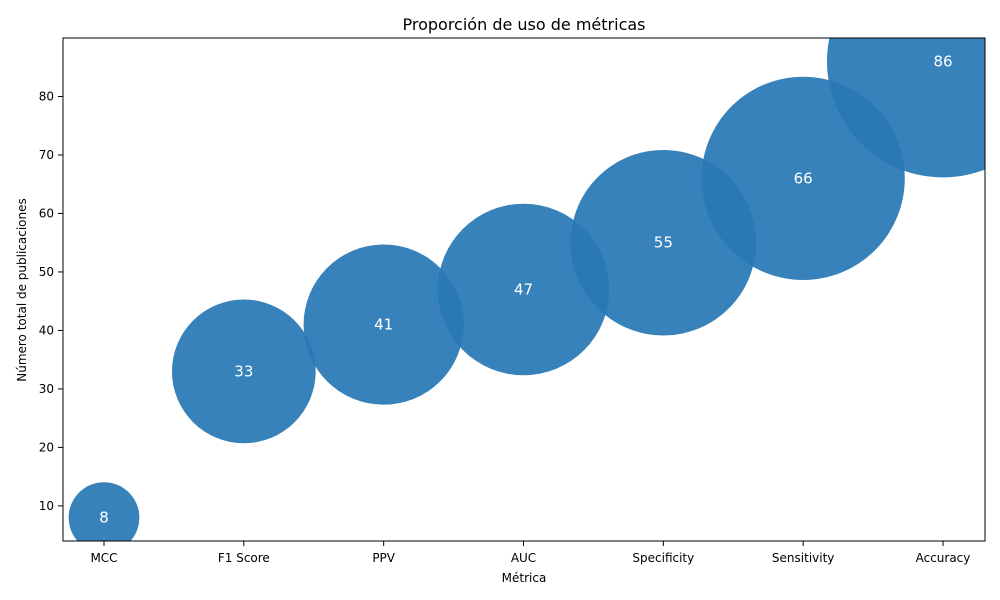 This screenshot has height=600, width=1000. What do you see at coordinates (943, 558) in the screenshot?
I see `x-tick-label: Accuracy` at bounding box center [943, 558].